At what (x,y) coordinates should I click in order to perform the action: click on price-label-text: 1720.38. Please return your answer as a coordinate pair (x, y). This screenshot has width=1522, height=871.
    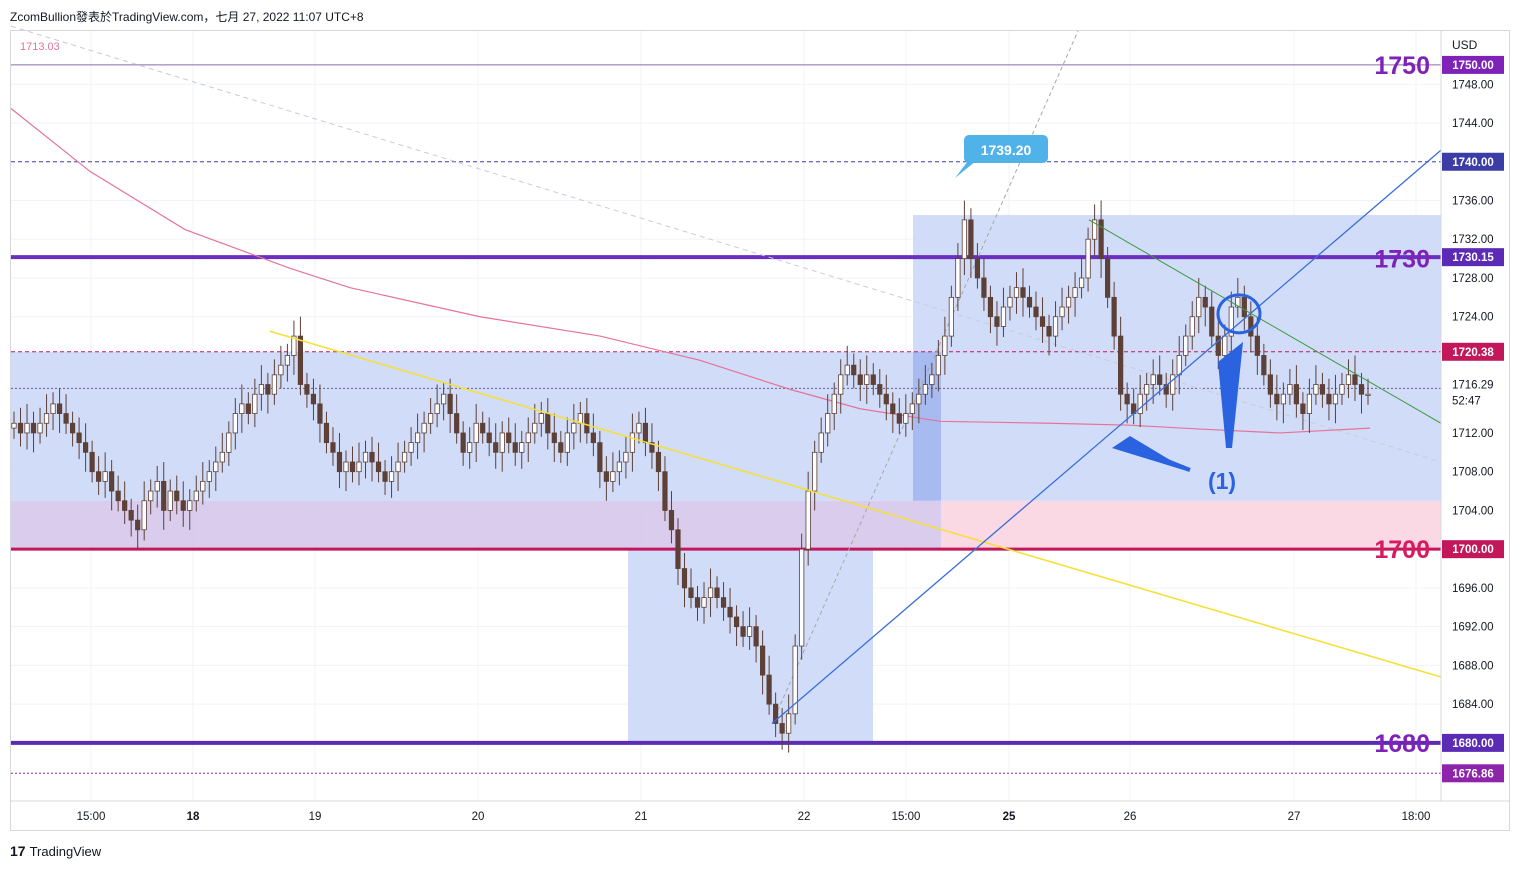
    Looking at the image, I should click on (1473, 353).